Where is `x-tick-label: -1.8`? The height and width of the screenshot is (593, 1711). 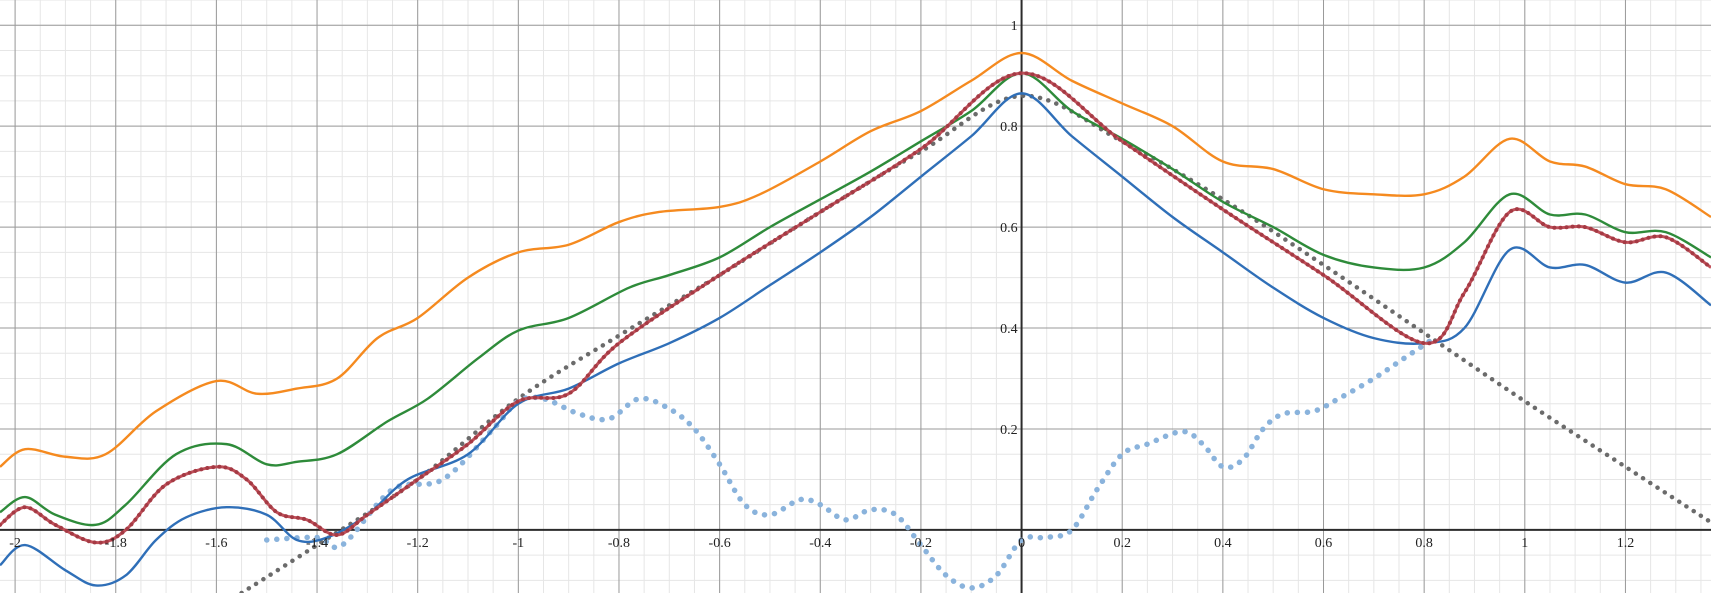 x-tick-label: -1.8 is located at coordinates (116, 543).